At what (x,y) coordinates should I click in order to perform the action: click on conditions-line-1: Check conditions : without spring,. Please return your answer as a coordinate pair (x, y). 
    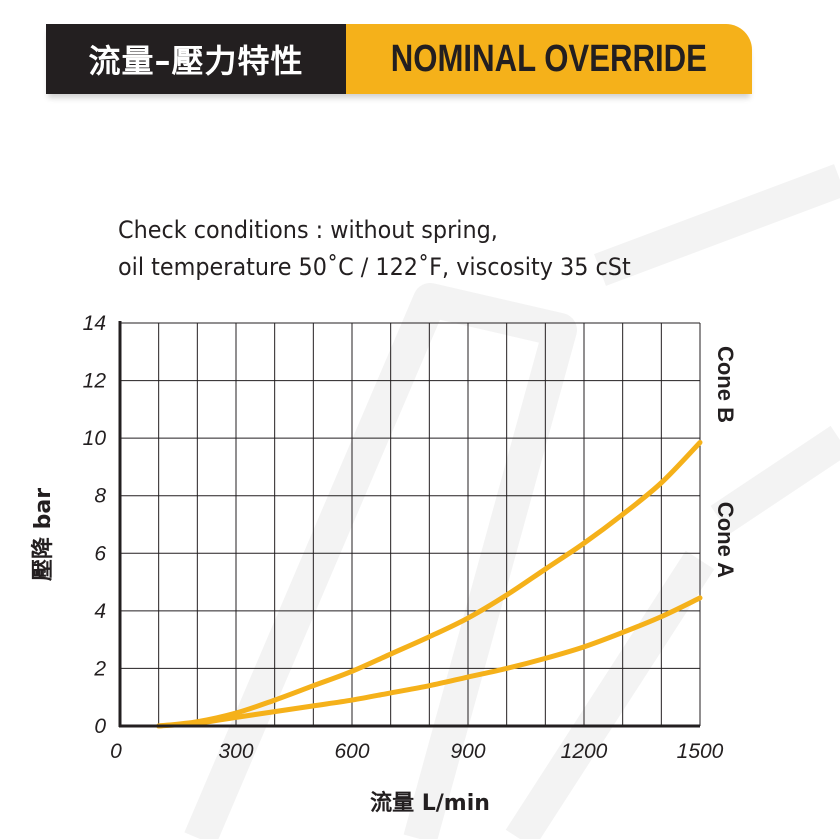
    Looking at the image, I should click on (308, 230).